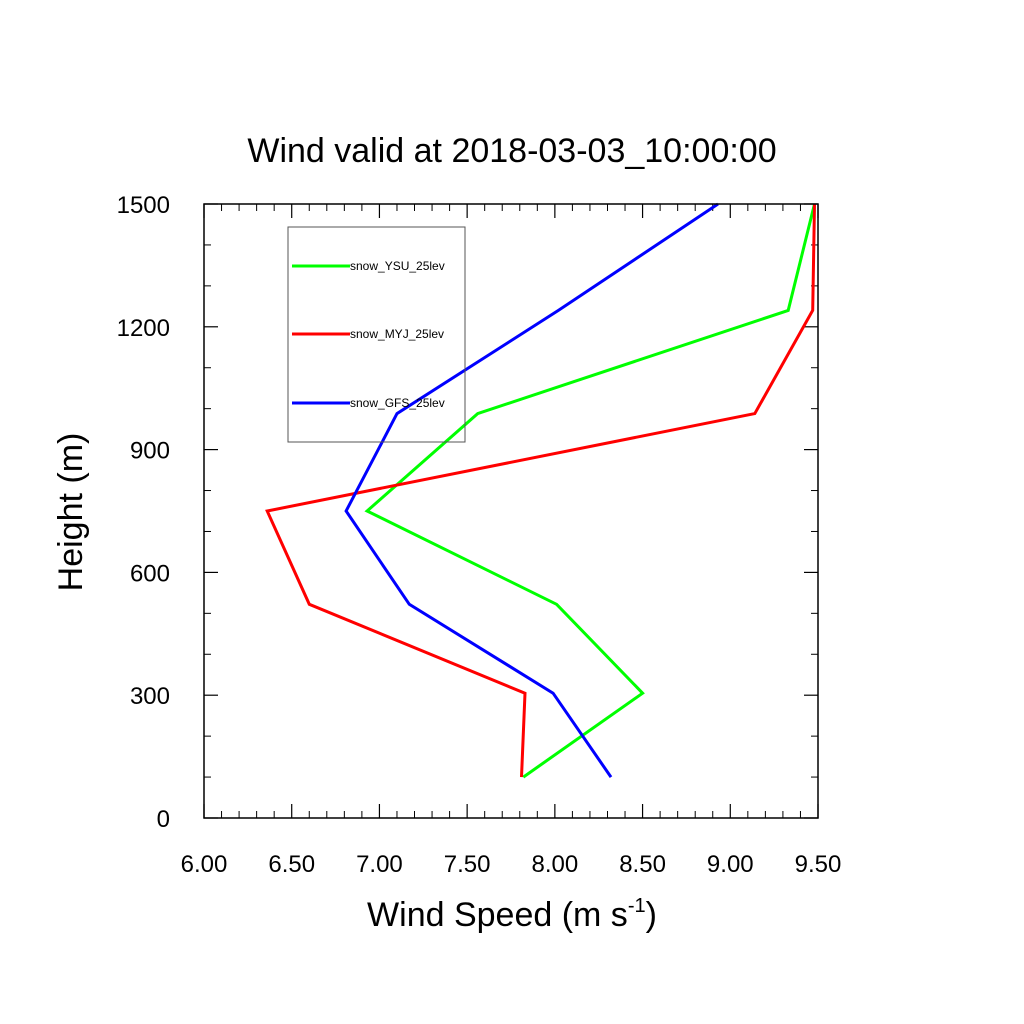  Describe the element at coordinates (291, 864) in the screenshot. I see `x-tick-label: 6.50` at that location.